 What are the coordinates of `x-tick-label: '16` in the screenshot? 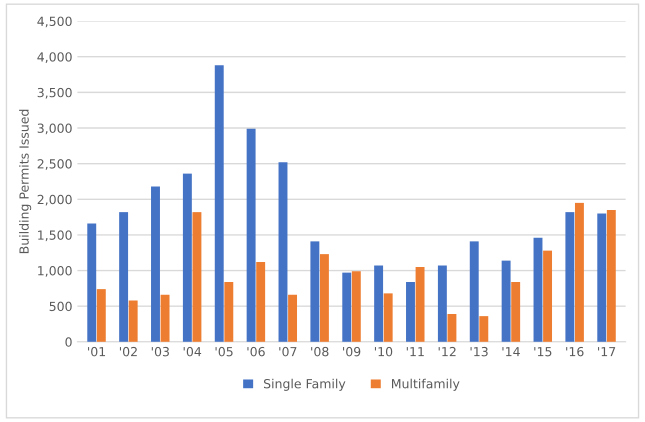 It's located at (575, 351).